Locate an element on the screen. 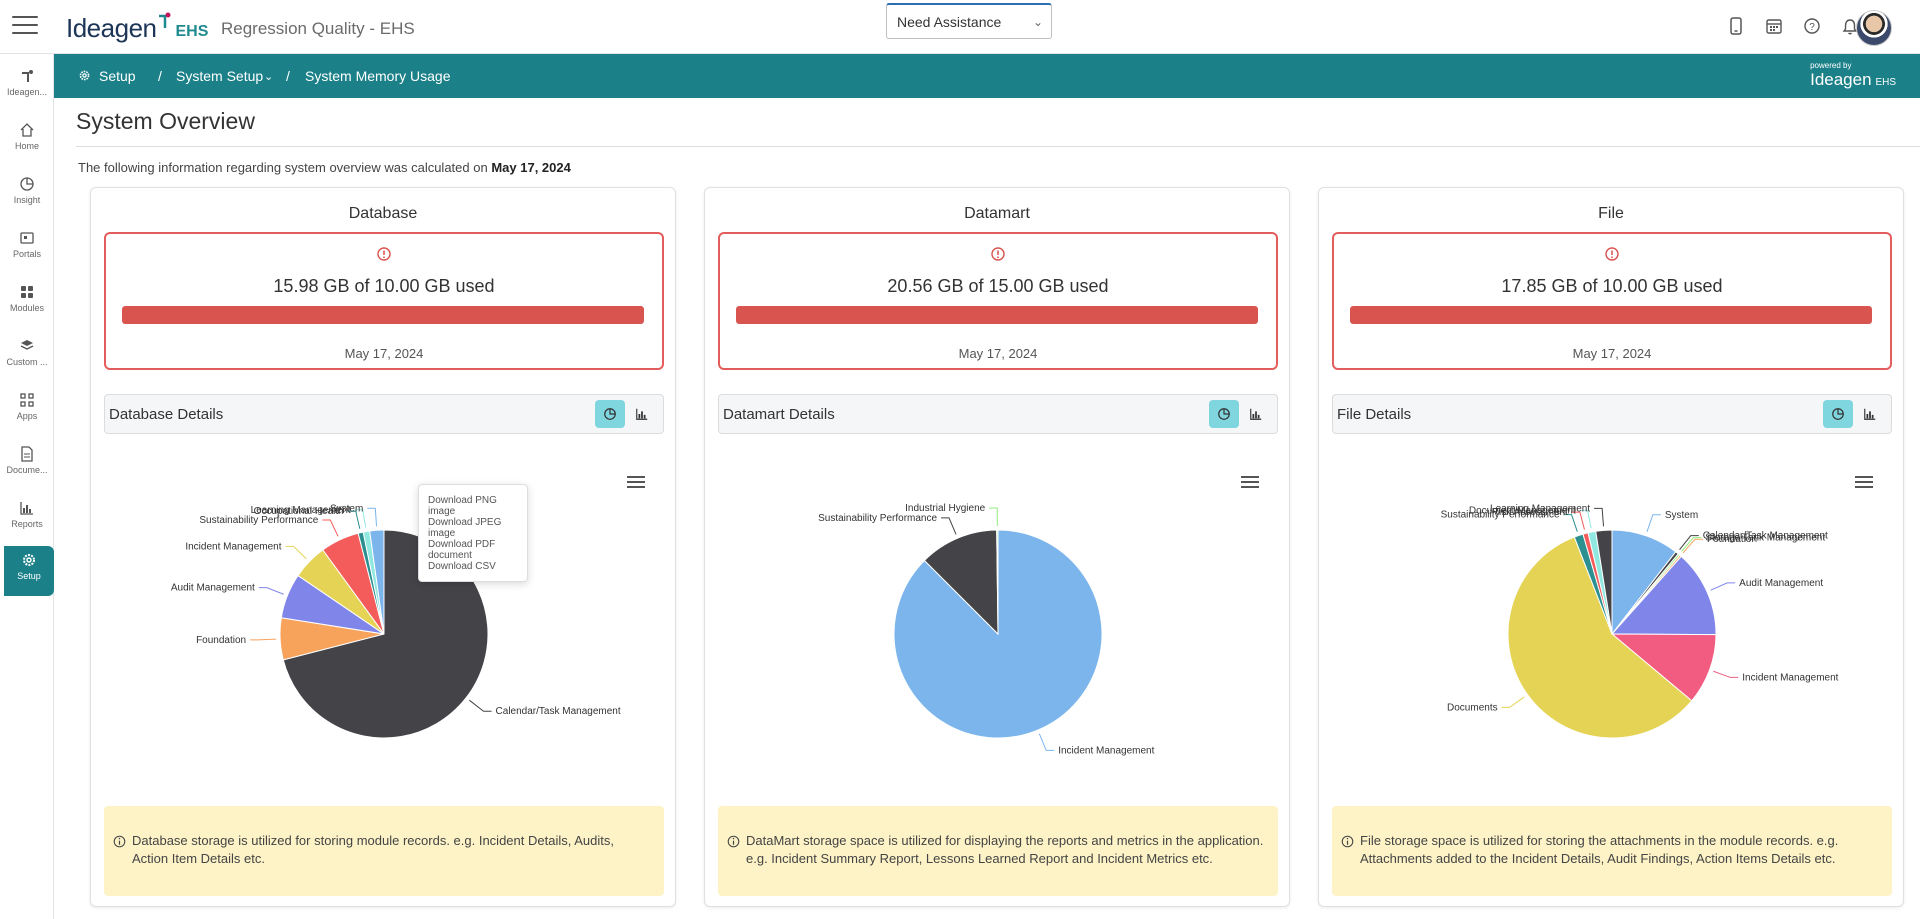  sidebar-item-apps: Apps is located at coordinates (27, 411).